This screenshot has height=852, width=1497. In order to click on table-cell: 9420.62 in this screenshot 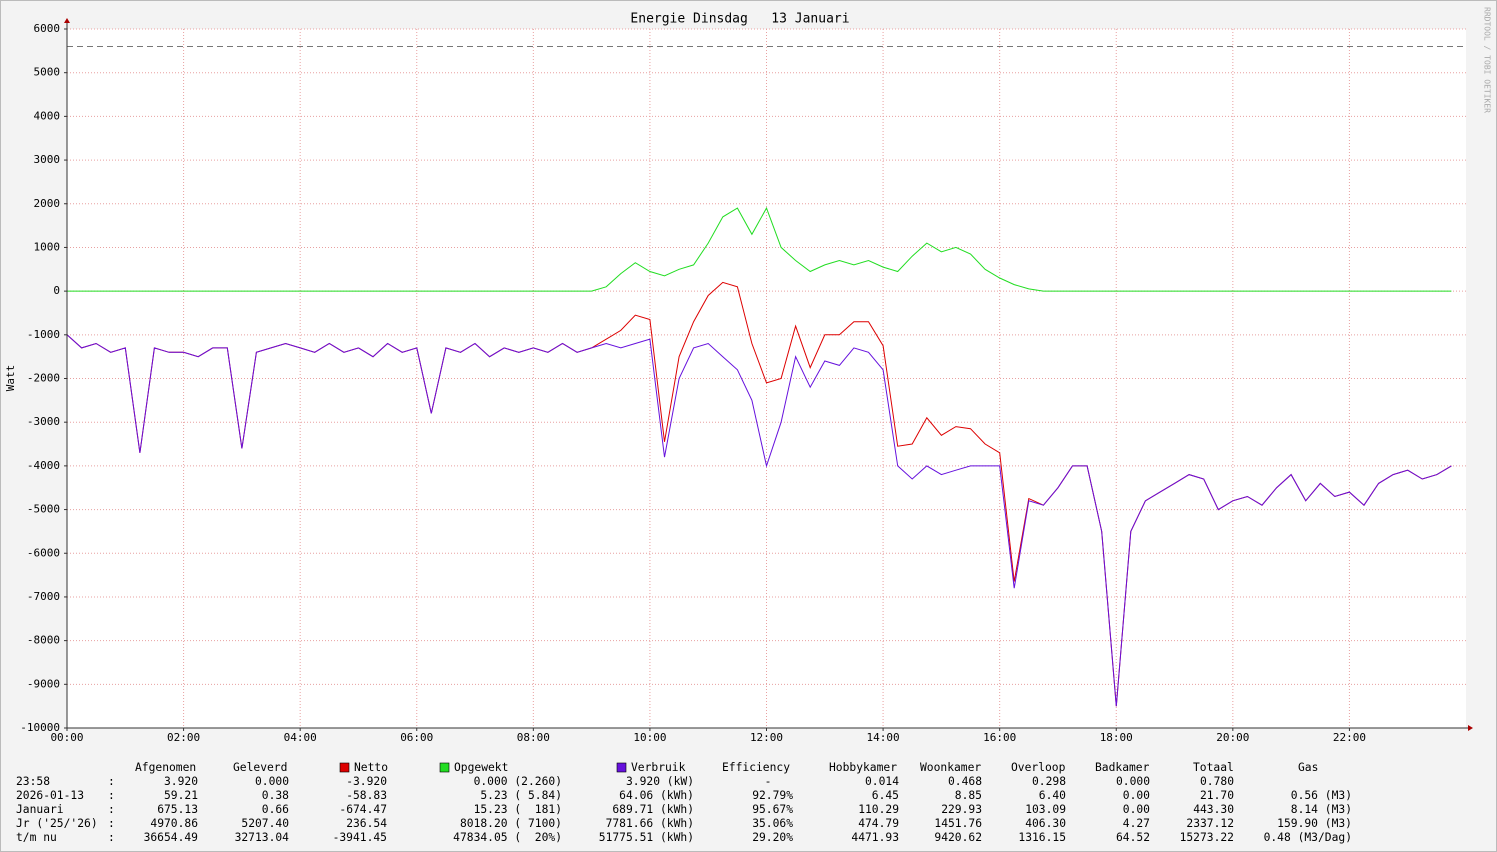, I will do `click(958, 837)`.